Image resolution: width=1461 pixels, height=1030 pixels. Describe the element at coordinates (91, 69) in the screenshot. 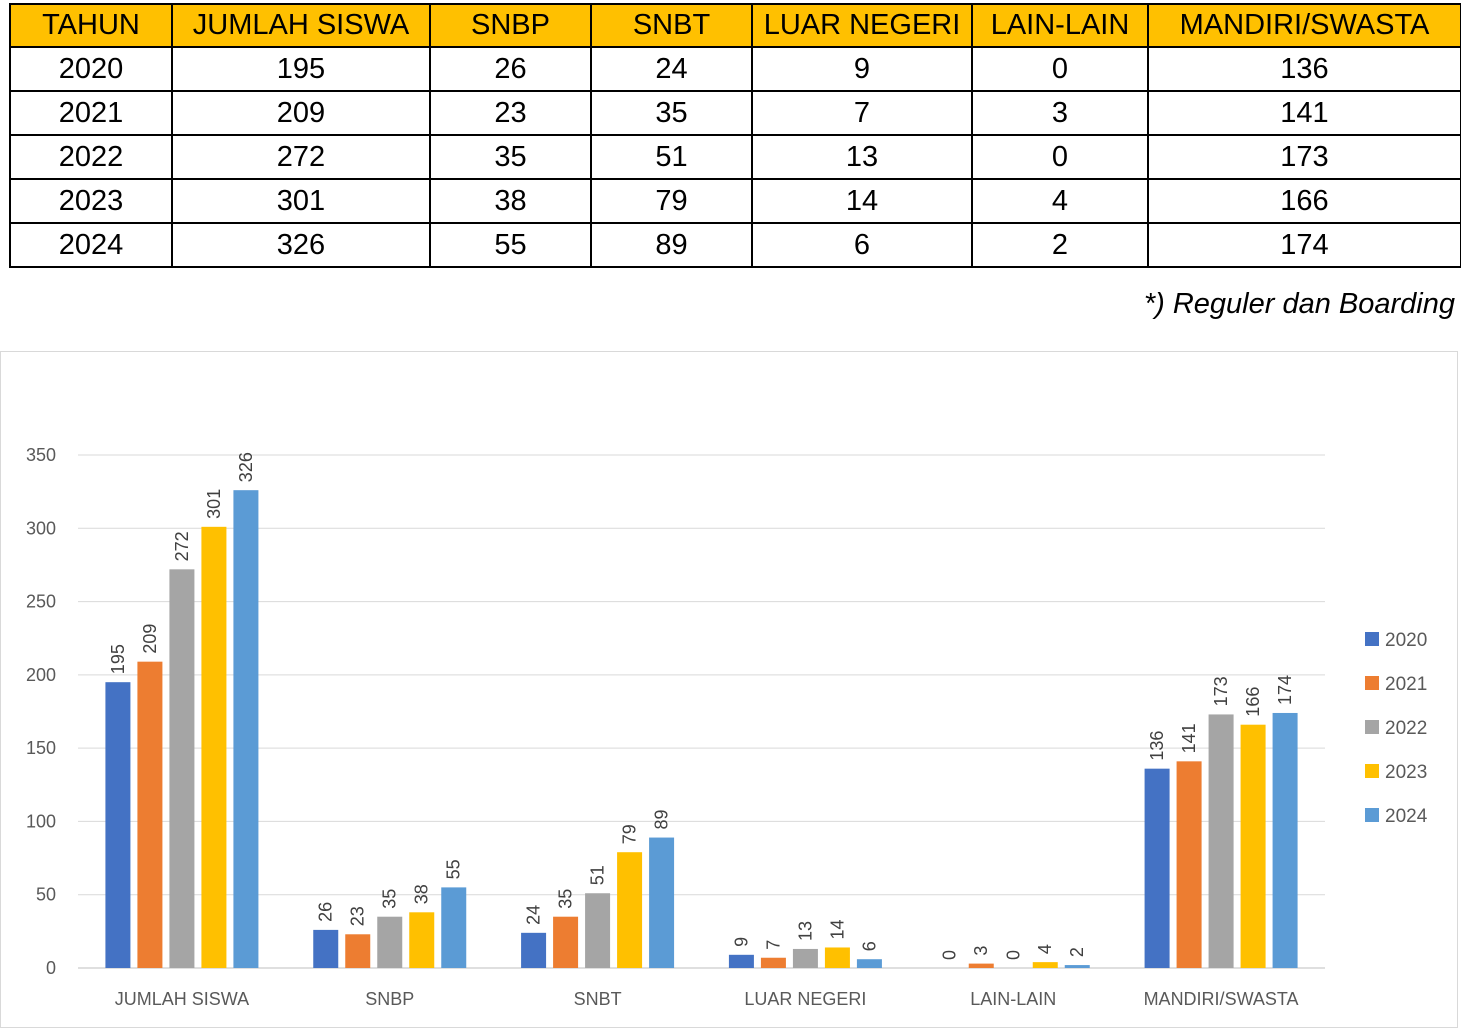

I see `table-cell: 2020` at that location.